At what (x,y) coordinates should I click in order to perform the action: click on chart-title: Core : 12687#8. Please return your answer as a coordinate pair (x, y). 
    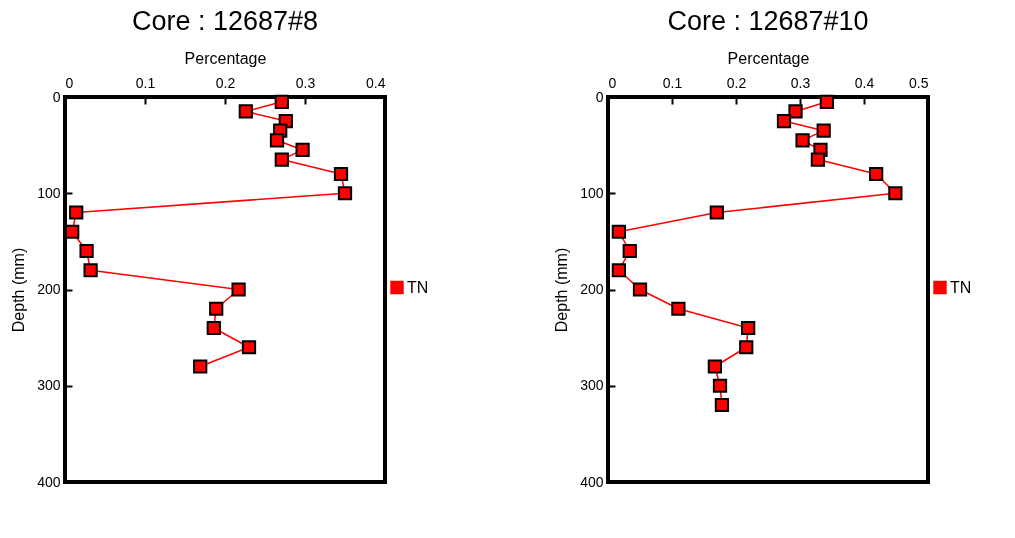
    Looking at the image, I should click on (225, 21).